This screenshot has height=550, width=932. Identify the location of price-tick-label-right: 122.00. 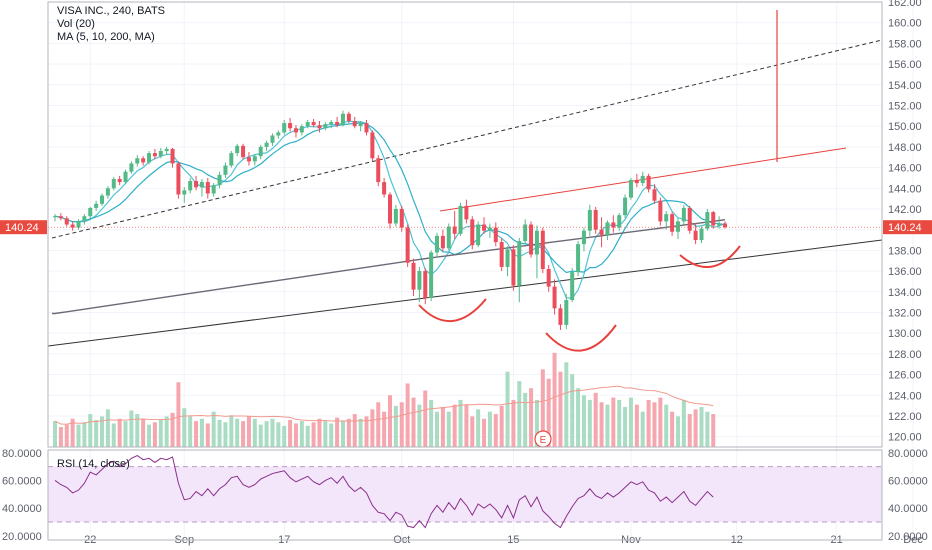
(905, 417).